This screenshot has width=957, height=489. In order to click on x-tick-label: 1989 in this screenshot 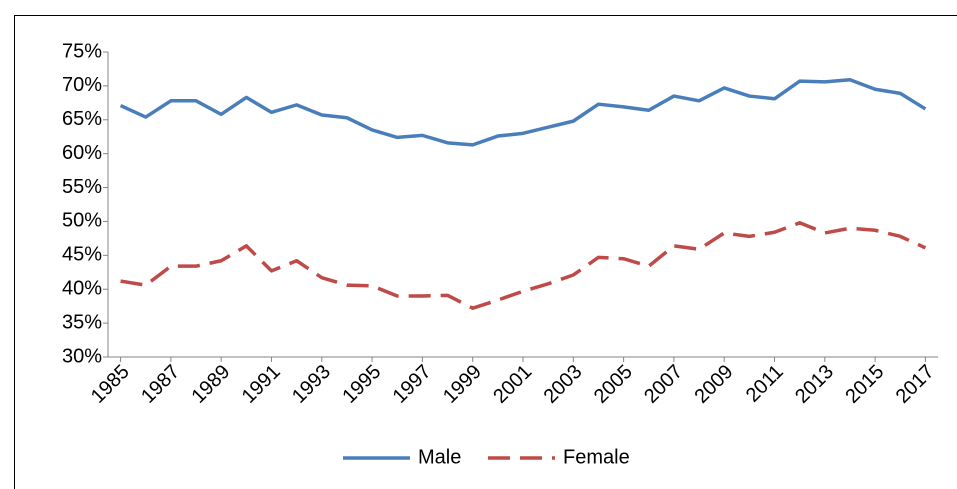, I will do `click(210, 384)`.